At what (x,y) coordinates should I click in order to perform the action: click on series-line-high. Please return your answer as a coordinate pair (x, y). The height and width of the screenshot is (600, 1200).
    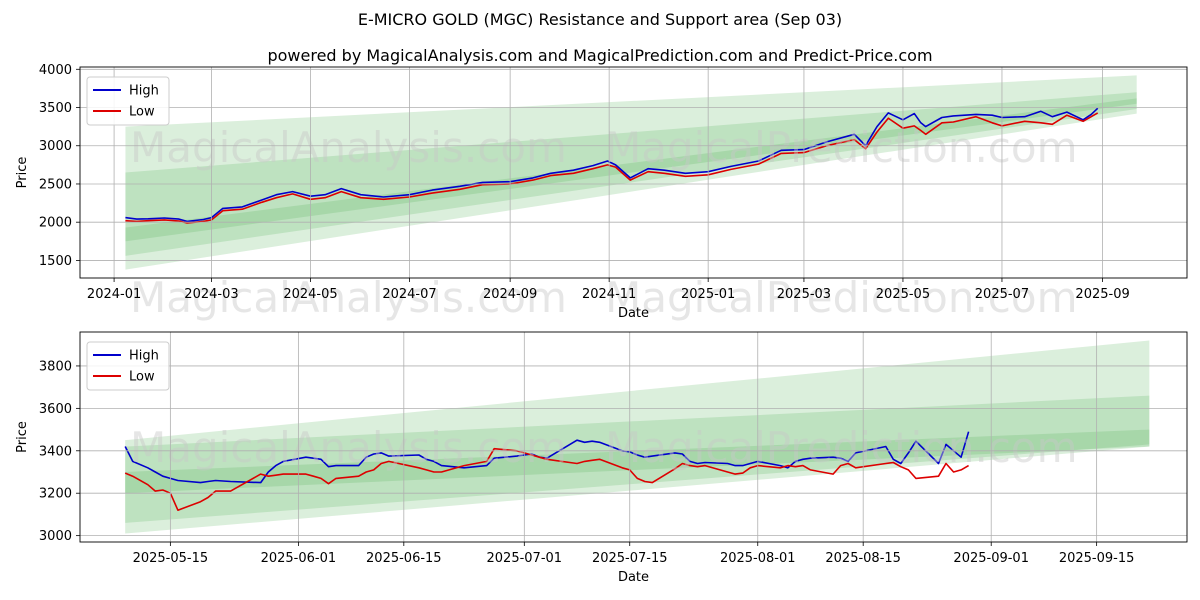
    Looking at the image, I should click on (547, 457).